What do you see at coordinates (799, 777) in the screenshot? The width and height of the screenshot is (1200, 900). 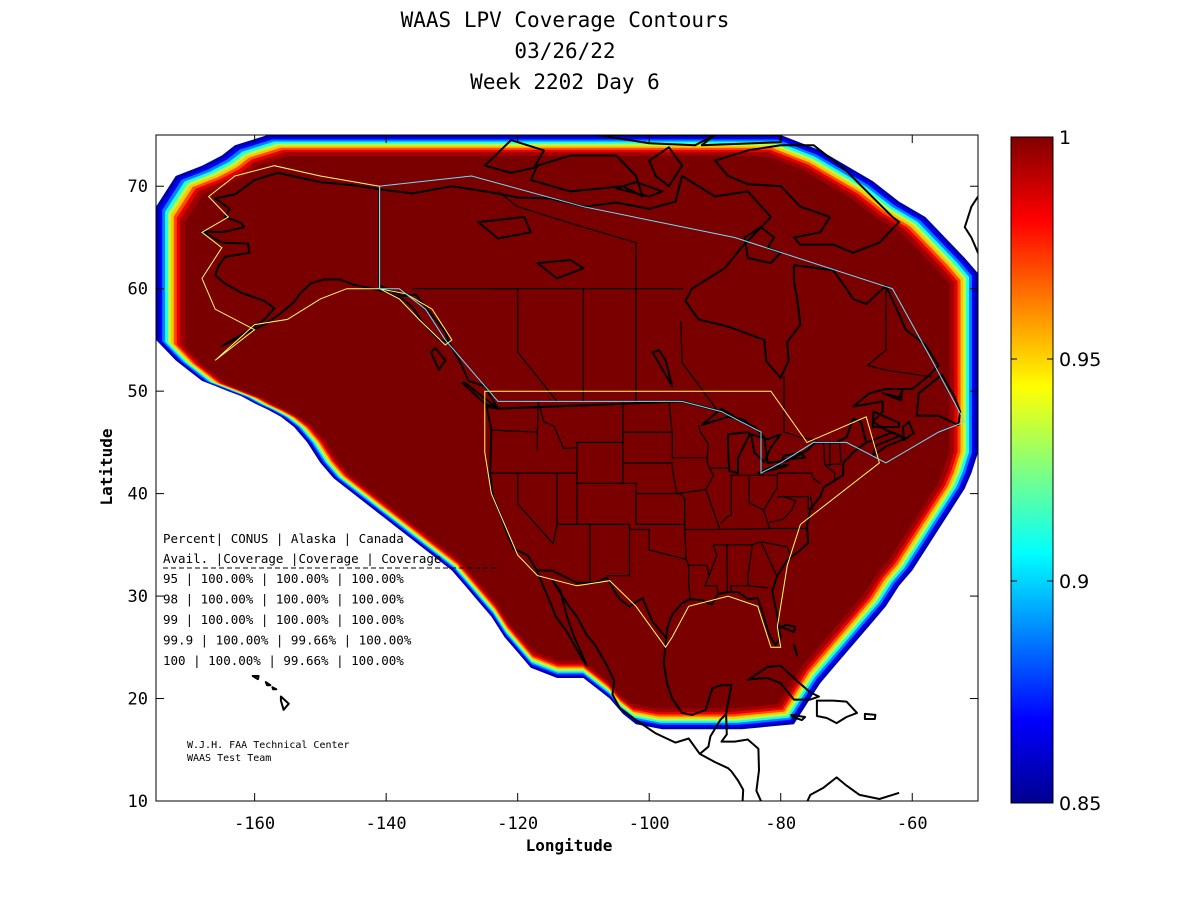 I see `central-america-coastline` at bounding box center [799, 777].